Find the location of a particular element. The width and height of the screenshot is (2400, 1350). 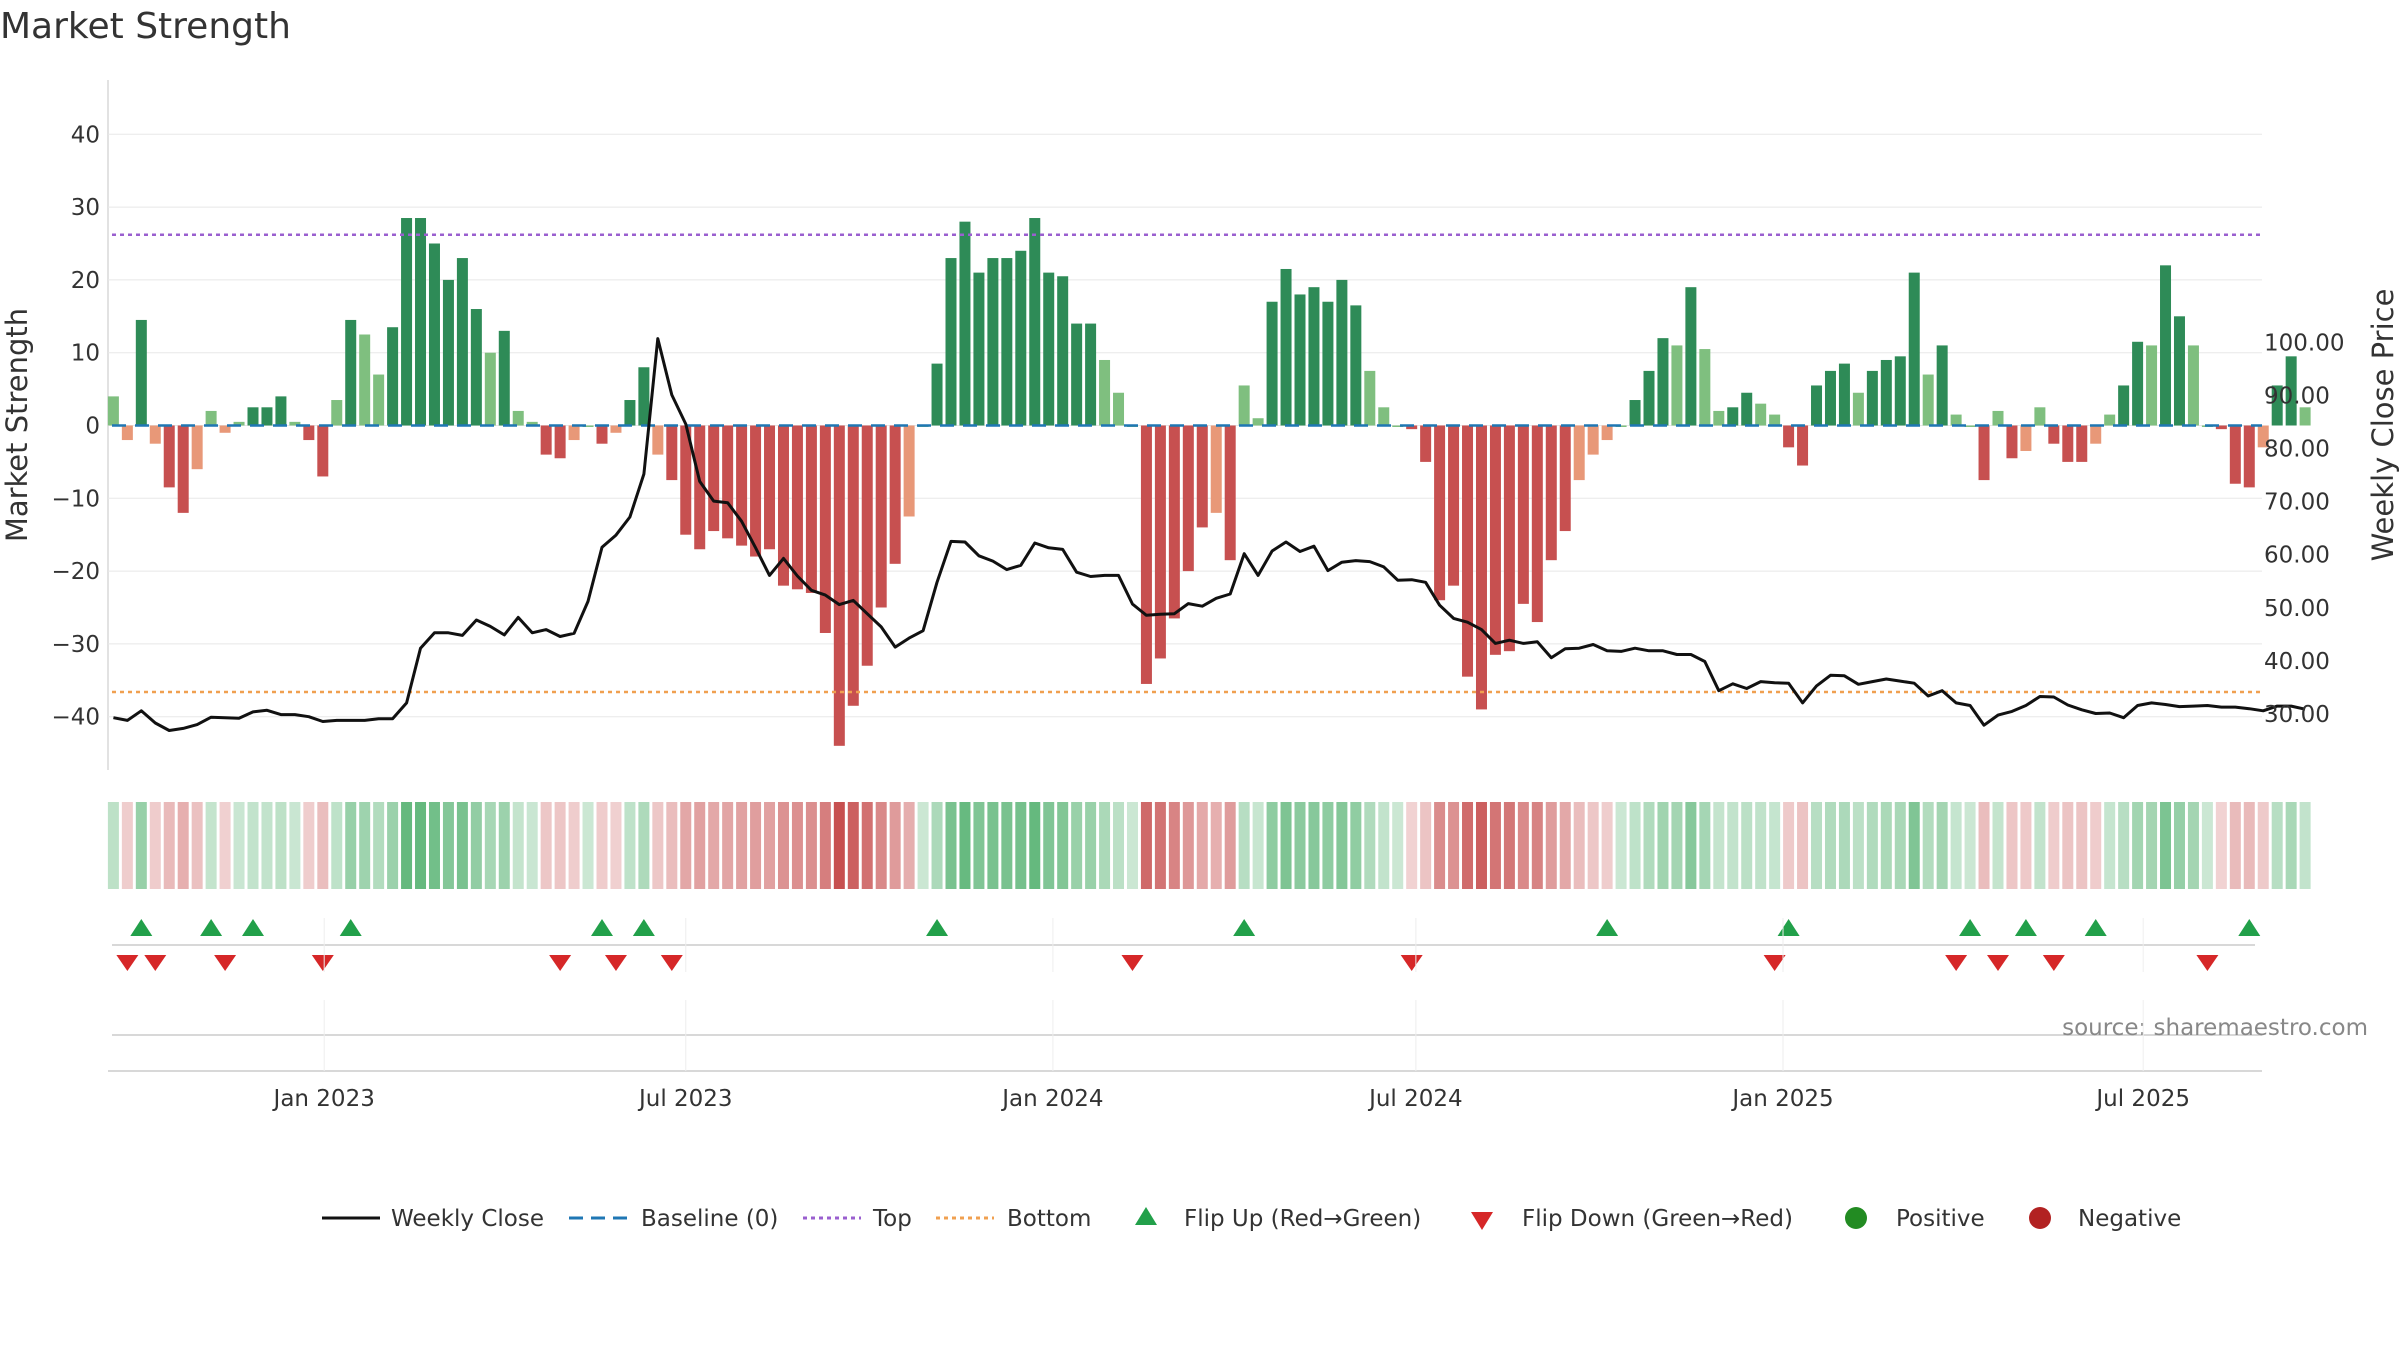

y-tick-label-left: −40 is located at coordinates (75, 718).